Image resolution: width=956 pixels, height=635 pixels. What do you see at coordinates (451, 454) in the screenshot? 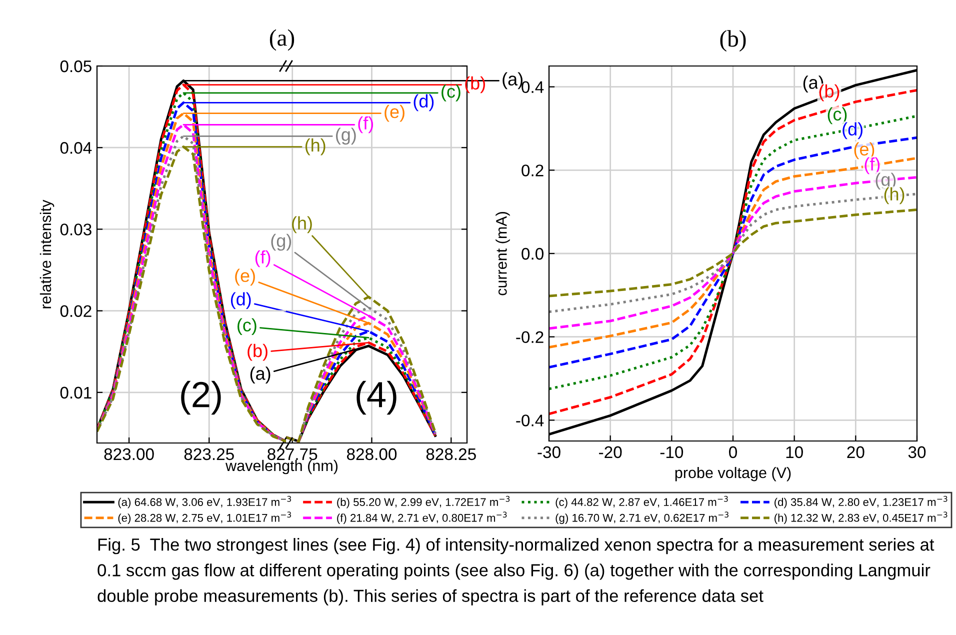
I see `x-tick-label: 828.25` at bounding box center [451, 454].